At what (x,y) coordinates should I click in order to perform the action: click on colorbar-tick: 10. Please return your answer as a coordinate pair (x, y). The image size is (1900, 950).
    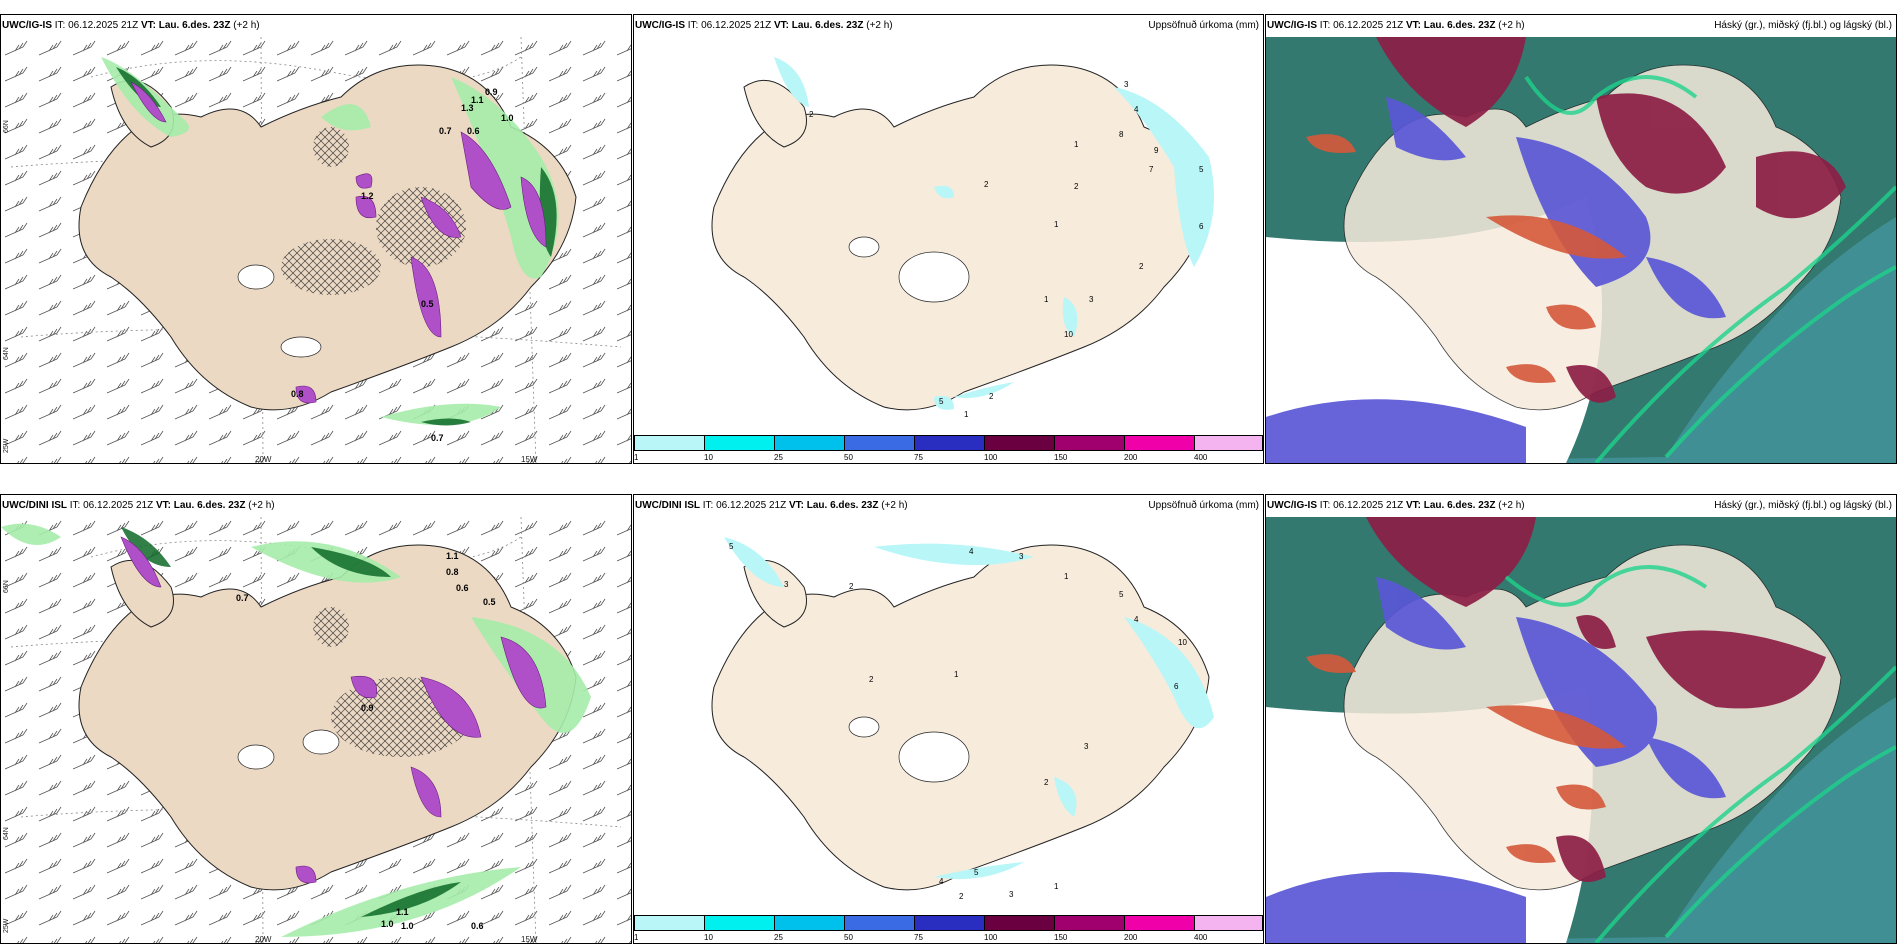
    Looking at the image, I should click on (708, 457).